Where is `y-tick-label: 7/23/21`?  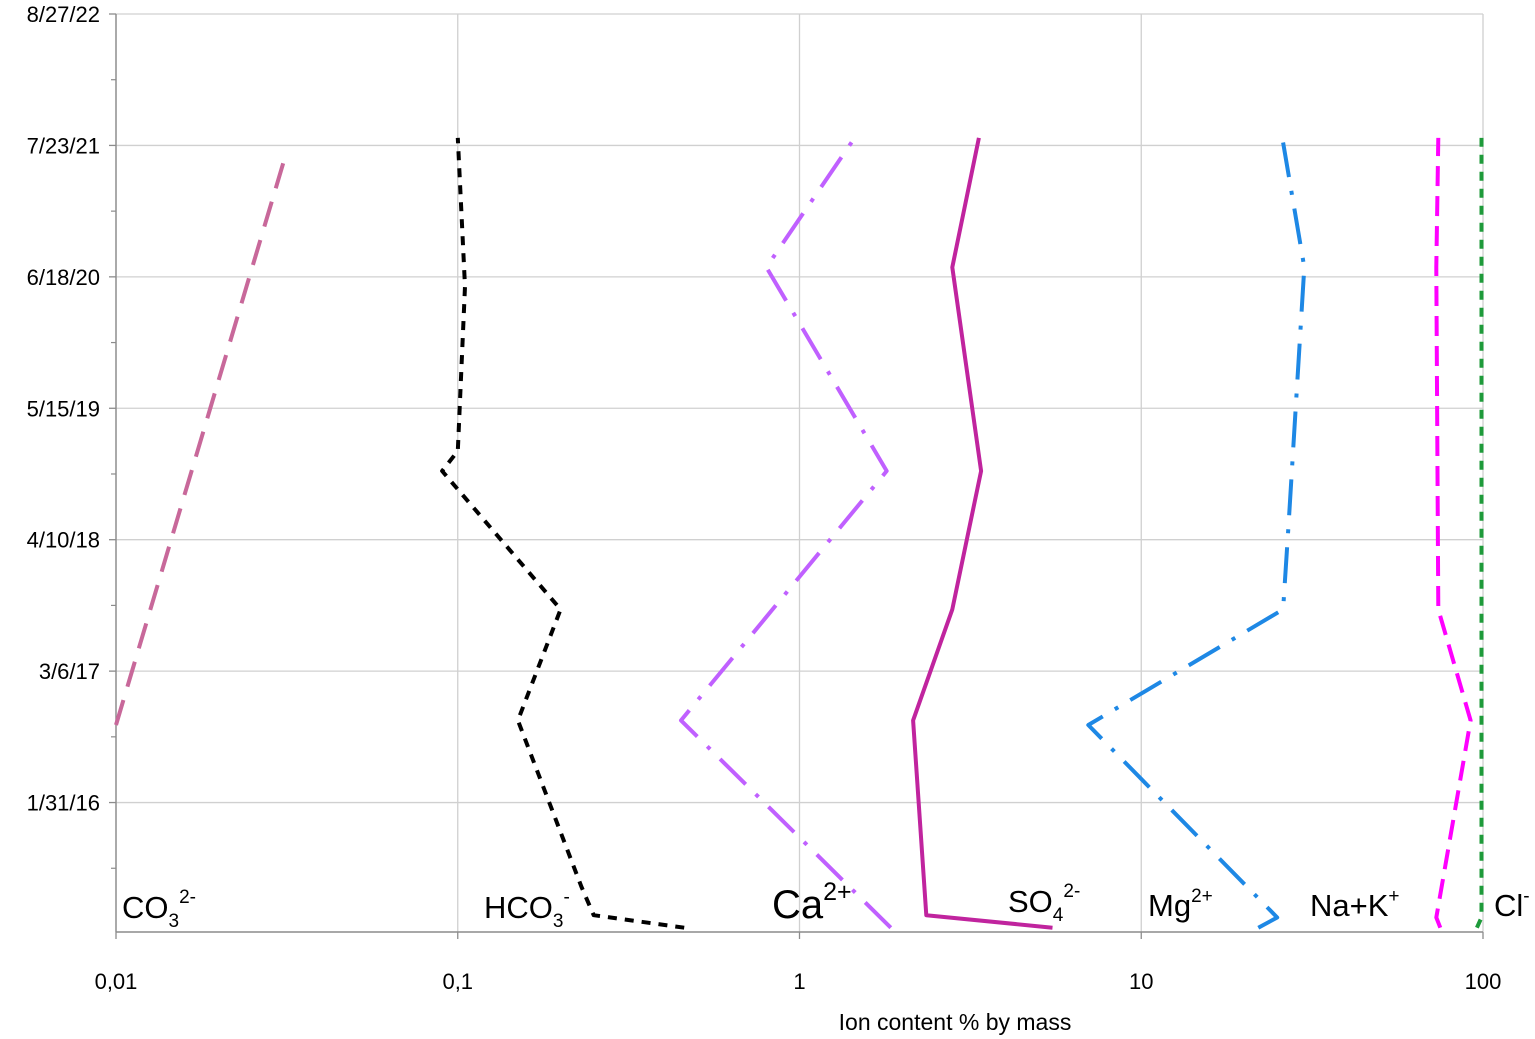
y-tick-label: 7/23/21 is located at coordinates (63, 145).